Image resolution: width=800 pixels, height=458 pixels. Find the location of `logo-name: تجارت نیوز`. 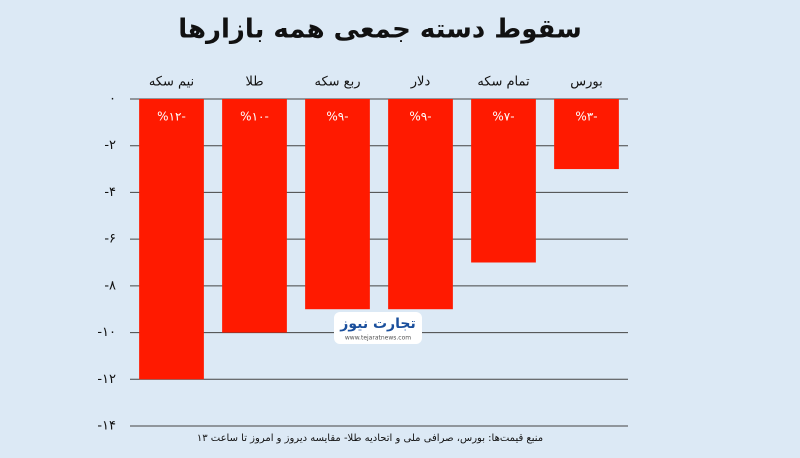

logo-name: تجارت نیوز is located at coordinates (377, 324).